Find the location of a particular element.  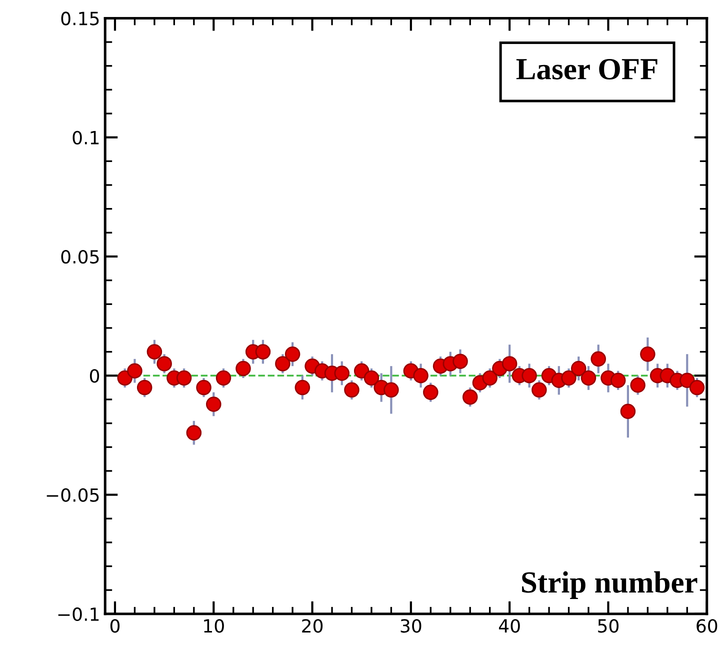

x-tick-label: 30 is located at coordinates (411, 626).